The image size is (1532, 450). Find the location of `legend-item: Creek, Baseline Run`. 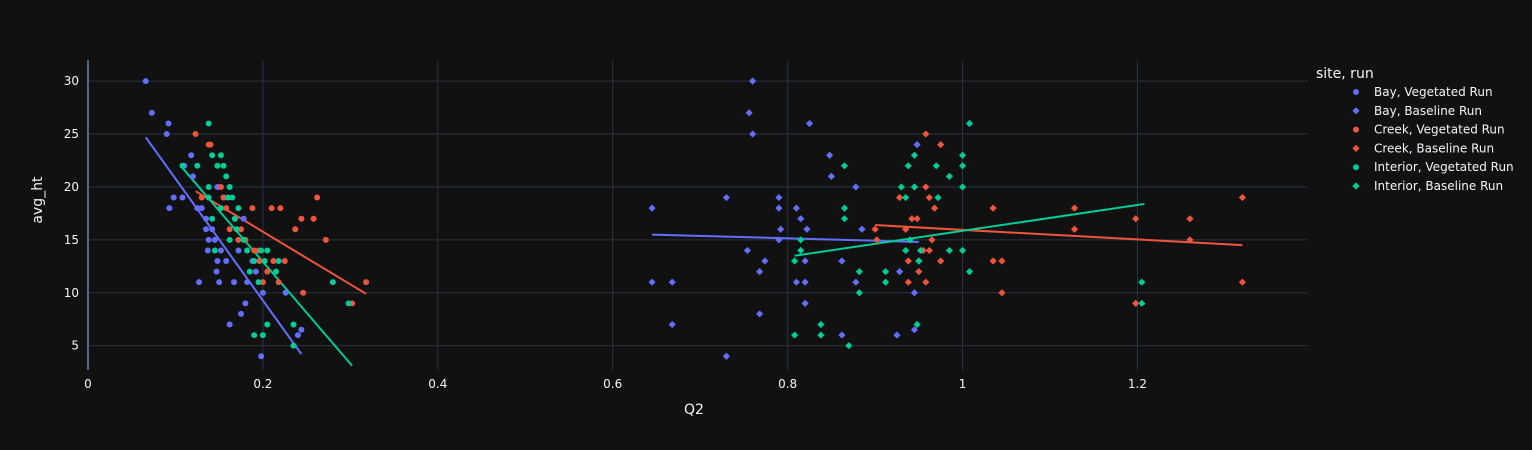

legend-item: Creek, Baseline Run is located at coordinates (1423, 148).